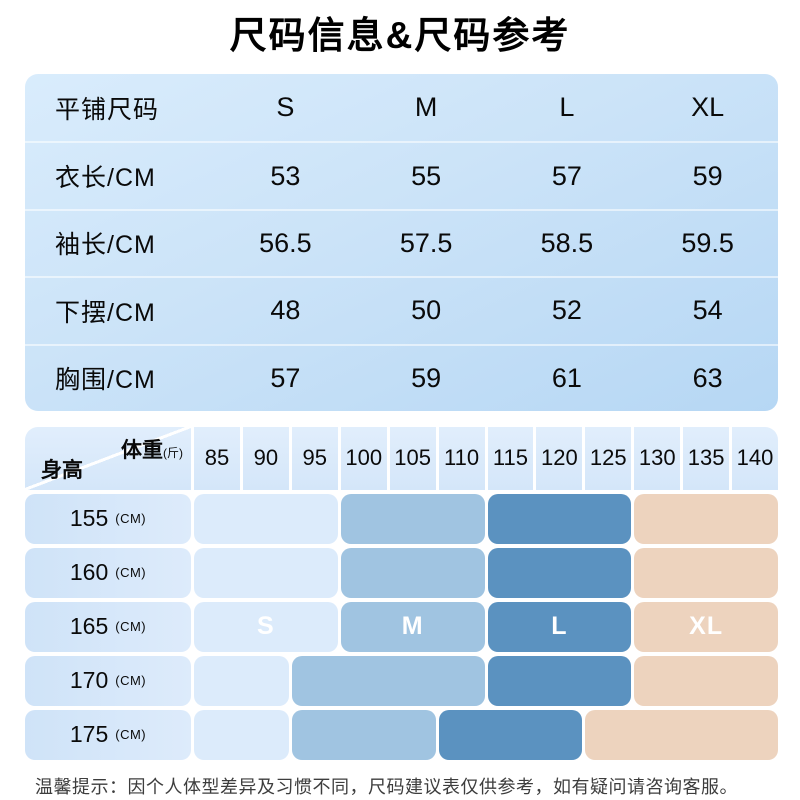 The width and height of the screenshot is (800, 800). What do you see at coordinates (152, 450) in the screenshot?
I see `weight-axis-label: 体重(斤)` at bounding box center [152, 450].